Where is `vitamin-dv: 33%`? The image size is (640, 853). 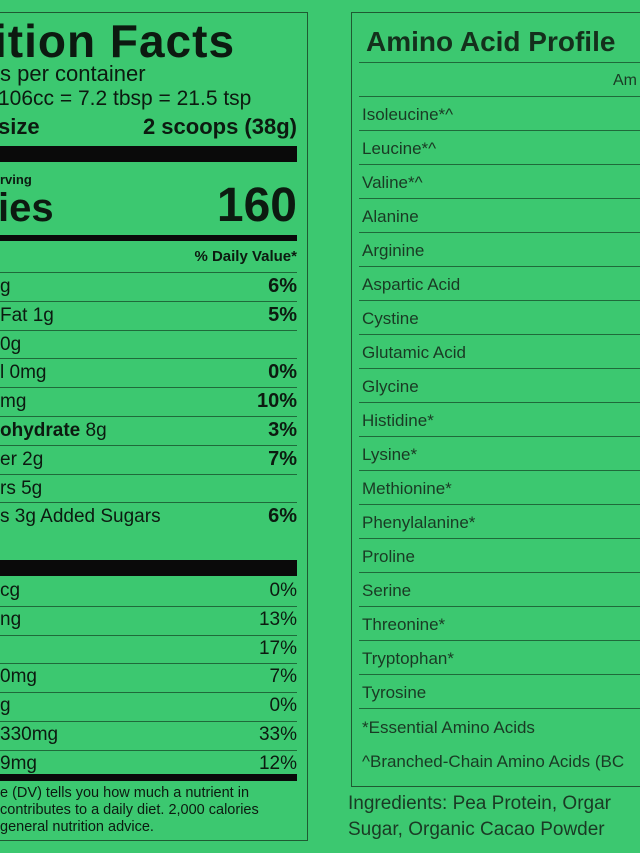 vitamin-dv: 33% is located at coordinates (277, 734).